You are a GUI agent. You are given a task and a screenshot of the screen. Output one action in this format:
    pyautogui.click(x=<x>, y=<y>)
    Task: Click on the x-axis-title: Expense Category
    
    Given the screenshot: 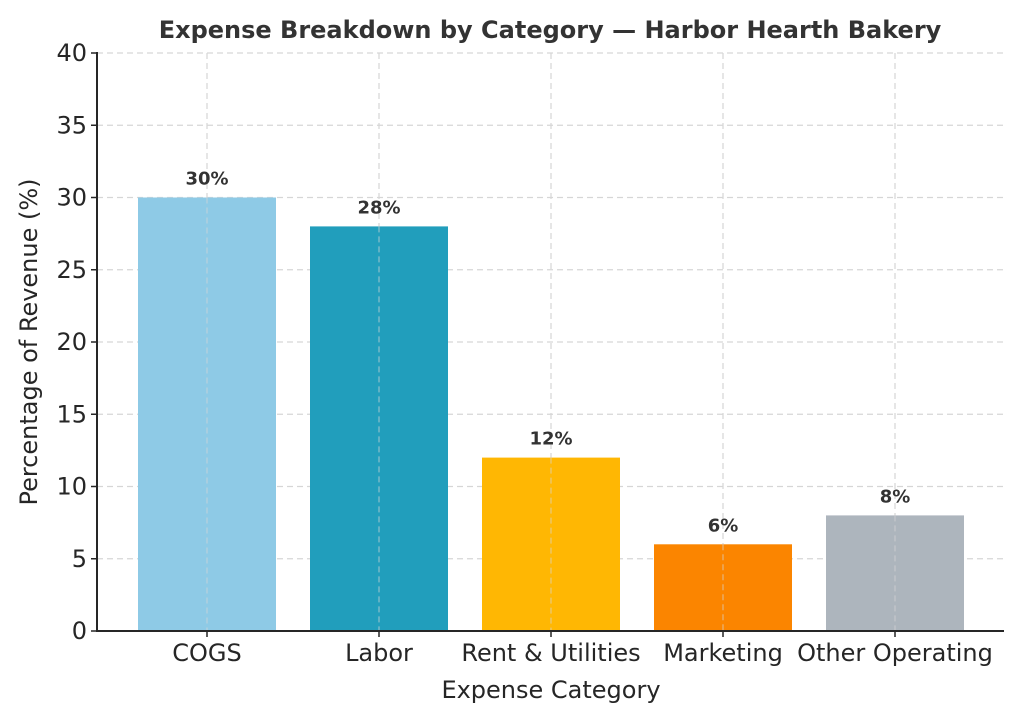 What is the action you would take?
    pyautogui.click(x=550, y=690)
    